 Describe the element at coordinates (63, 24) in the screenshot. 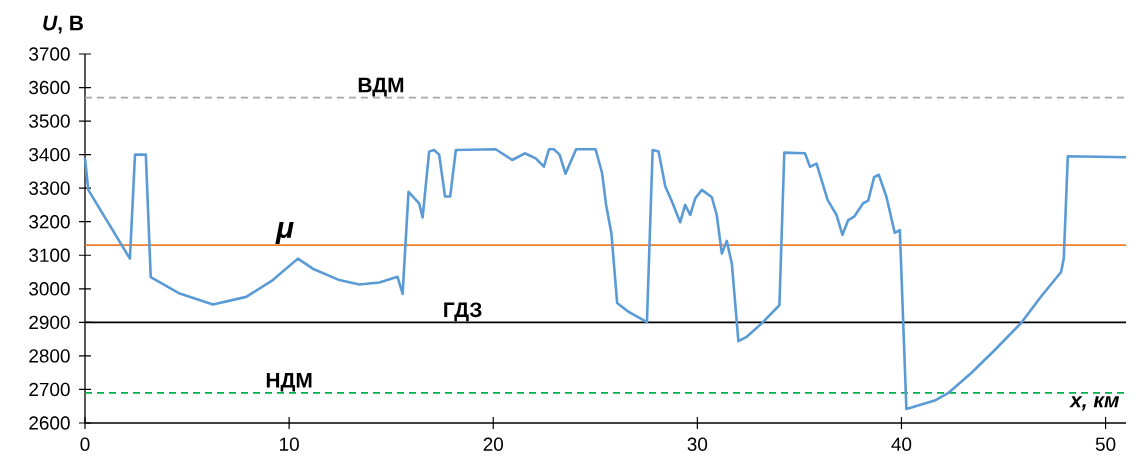

I see `y-axis-title: U, В` at that location.